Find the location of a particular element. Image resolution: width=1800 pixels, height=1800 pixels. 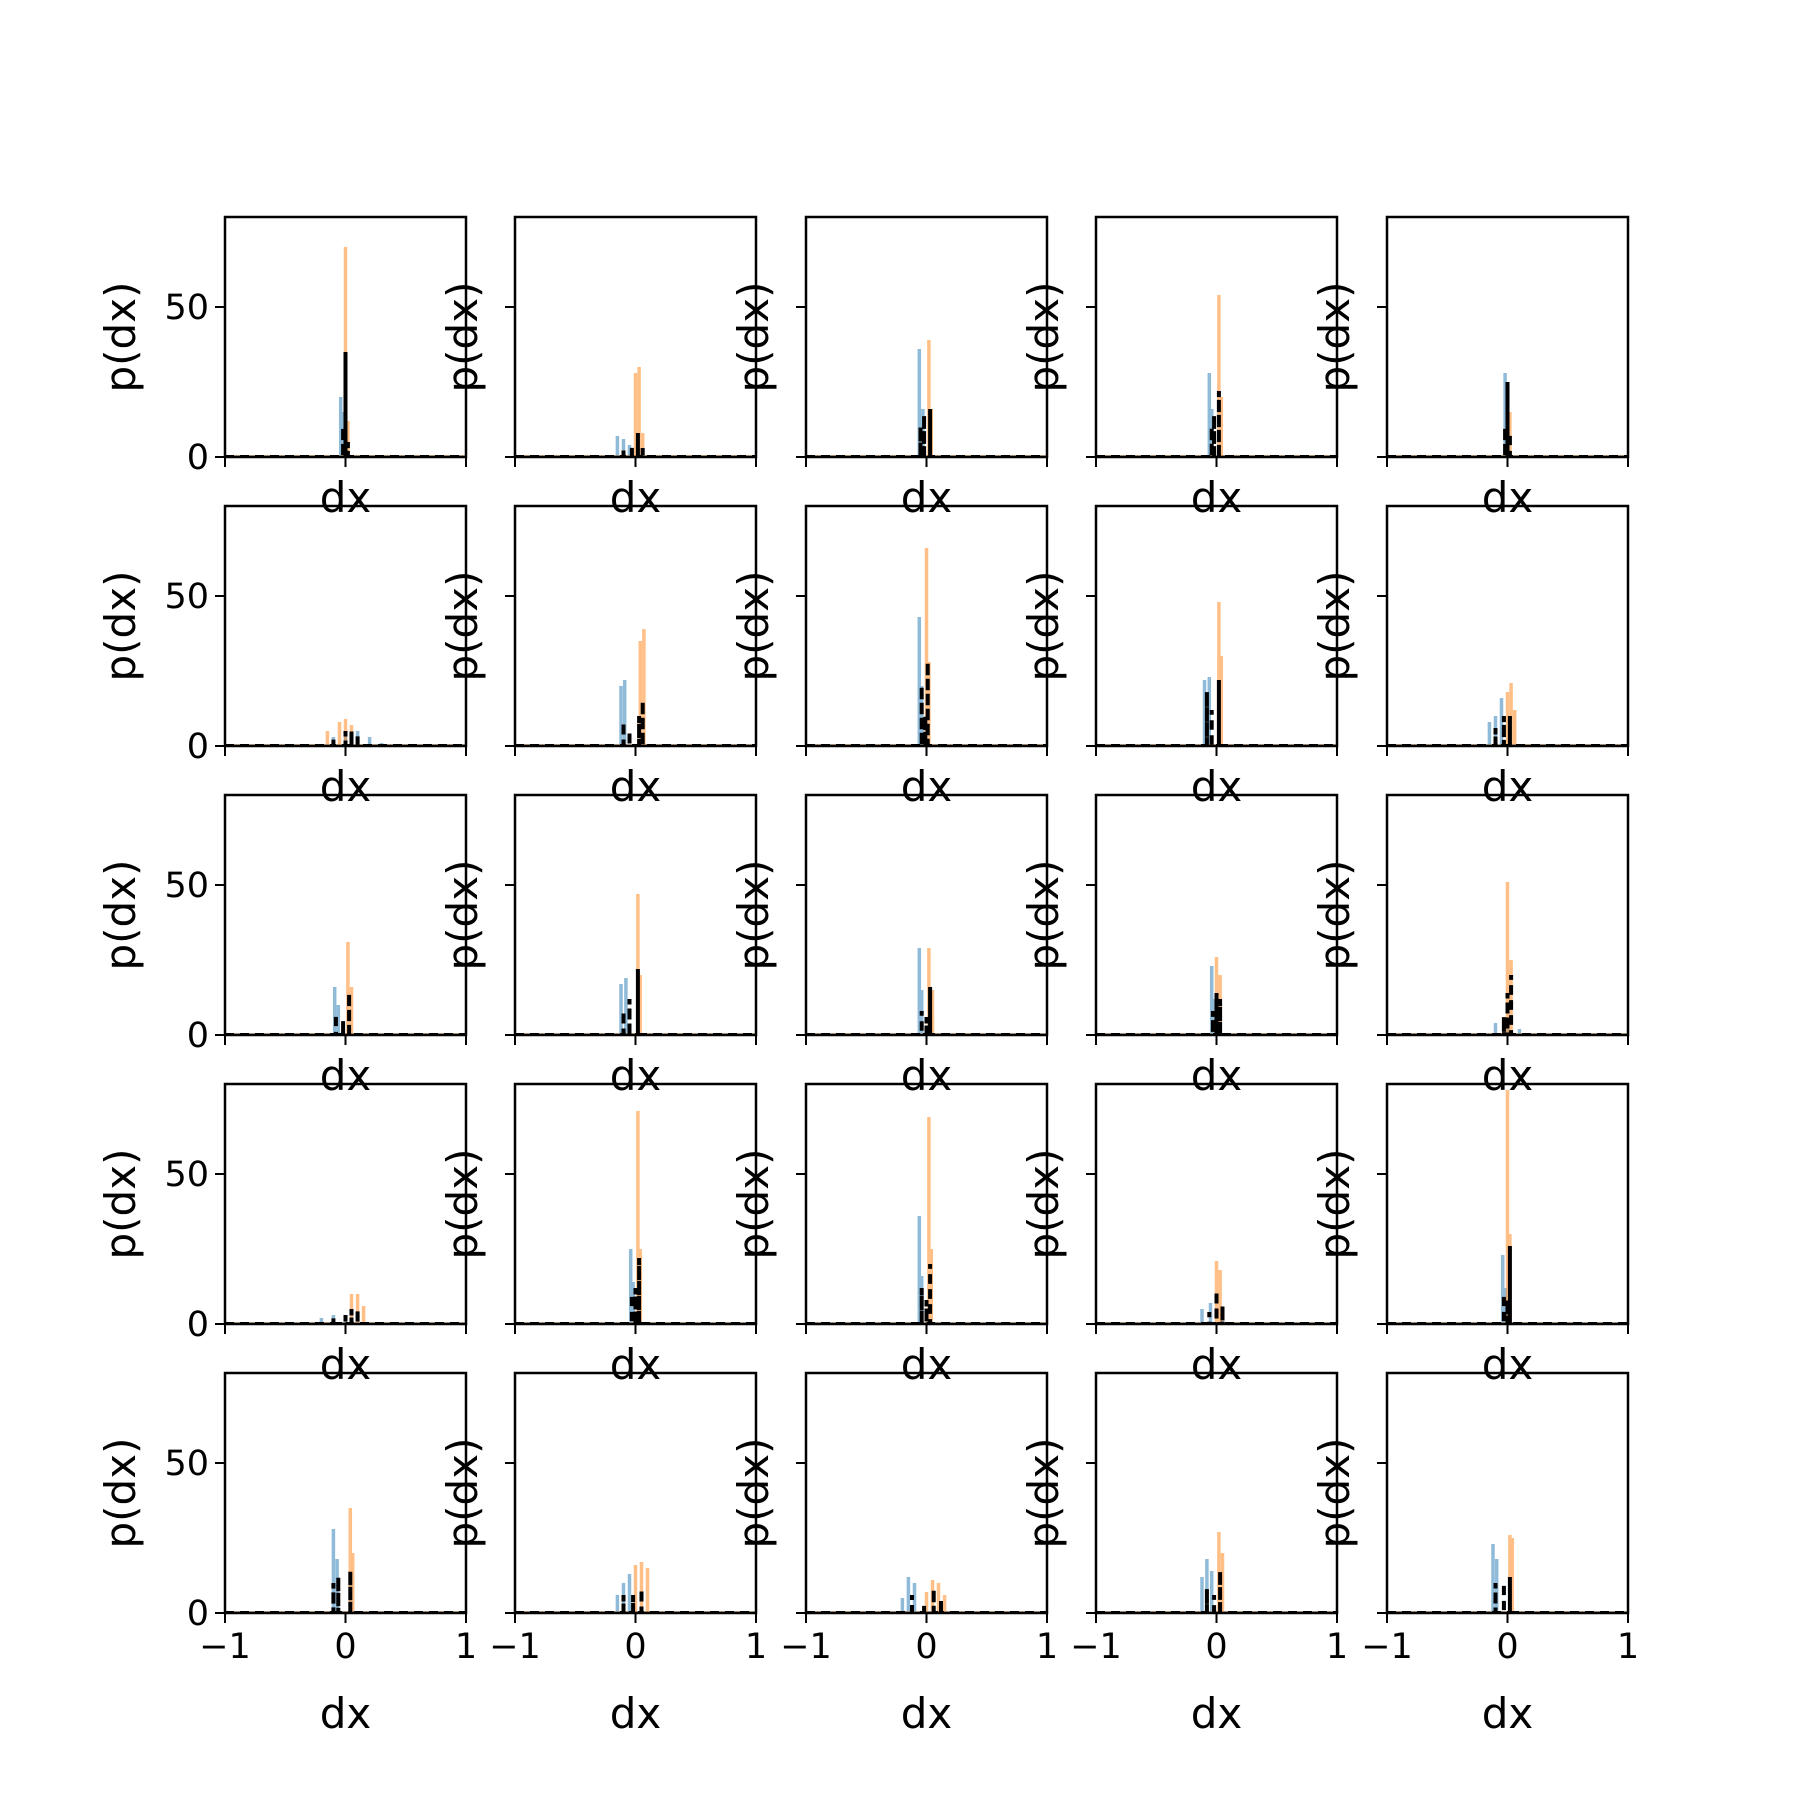

subplot-5-5: −1 0 1 dx p(dx) is located at coordinates (1474, 1554).